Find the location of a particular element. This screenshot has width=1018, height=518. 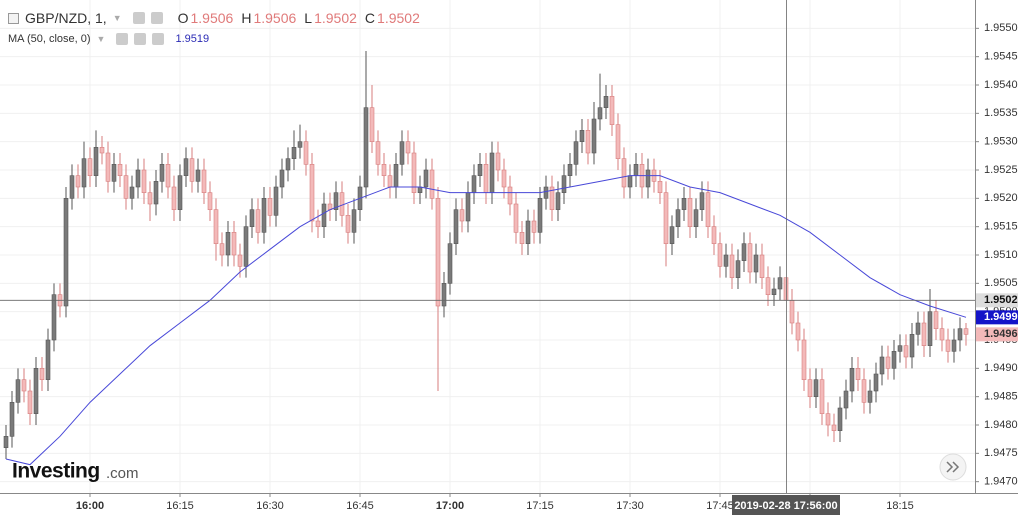

y-tick-label: 1.9475 is located at coordinates (1001, 453).